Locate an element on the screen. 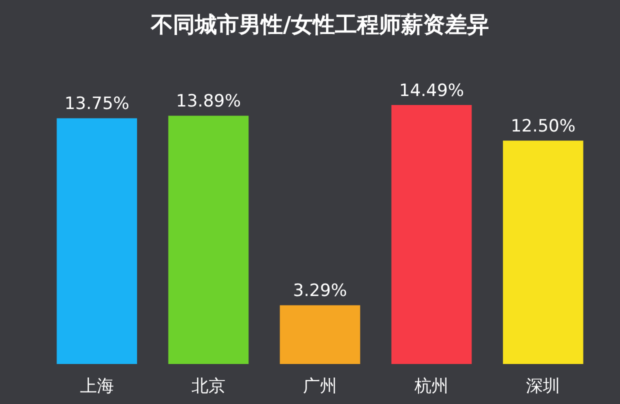  x-tick-label: 北京 is located at coordinates (208, 386).